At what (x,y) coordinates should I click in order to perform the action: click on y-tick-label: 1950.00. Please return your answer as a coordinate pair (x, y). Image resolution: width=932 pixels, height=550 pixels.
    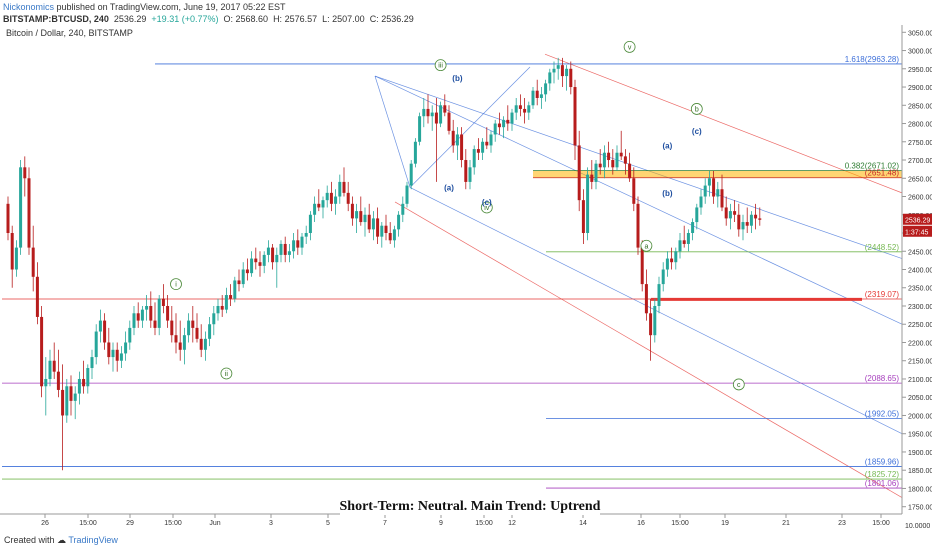
    Looking at the image, I should click on (920, 435).